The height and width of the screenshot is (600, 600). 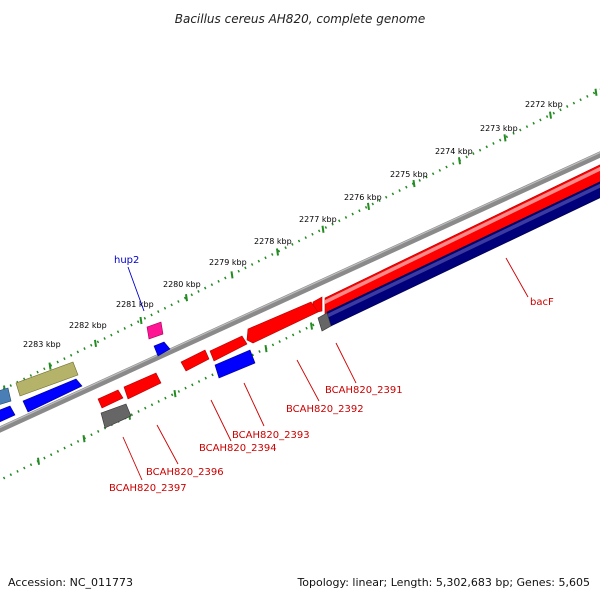 What do you see at coordinates (116, 416) in the screenshot?
I see `gene-gray` at bounding box center [116, 416].